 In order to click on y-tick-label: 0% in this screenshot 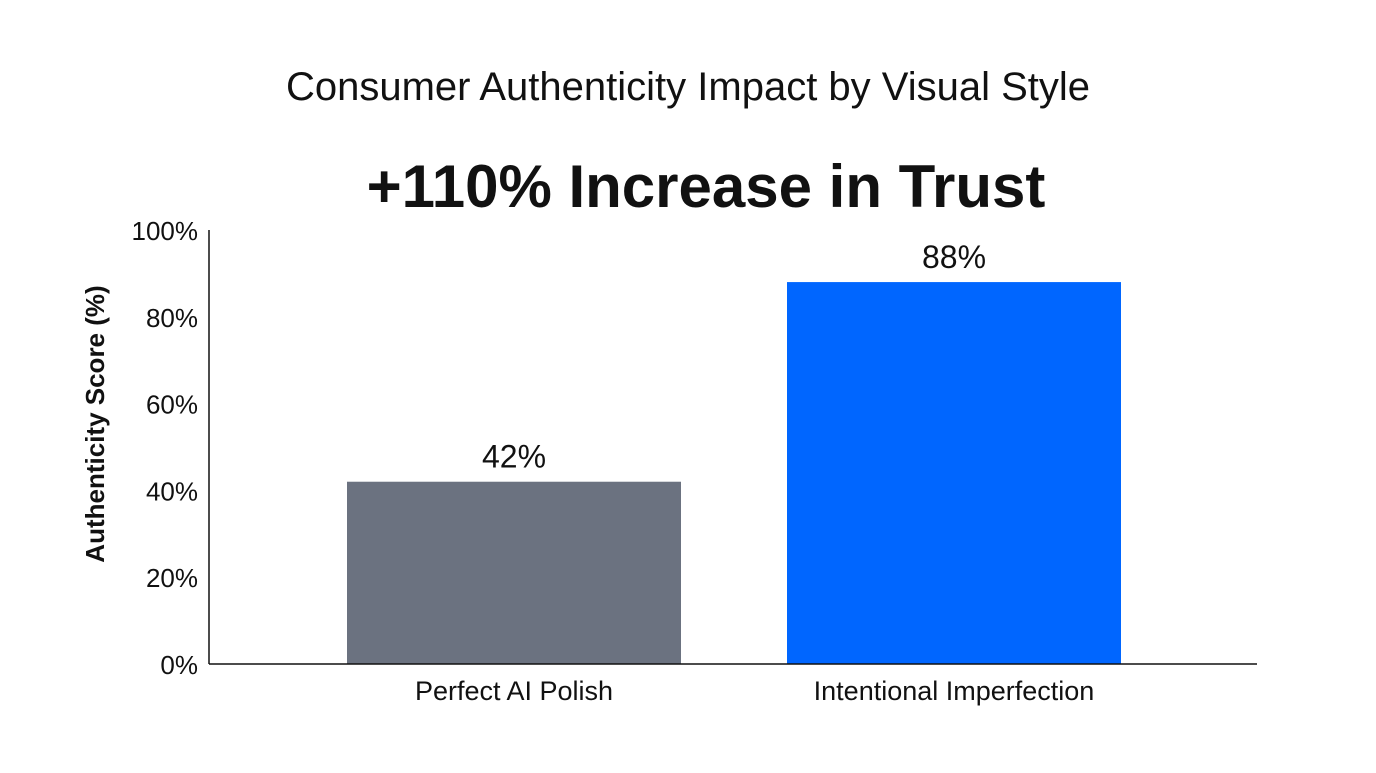, I will do `click(179, 665)`.